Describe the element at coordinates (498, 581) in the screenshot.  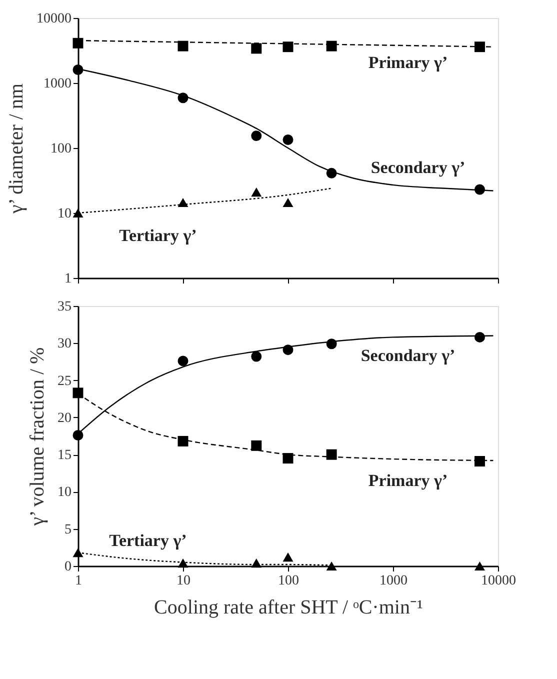
I see `x-tick-label: 10000` at that location.